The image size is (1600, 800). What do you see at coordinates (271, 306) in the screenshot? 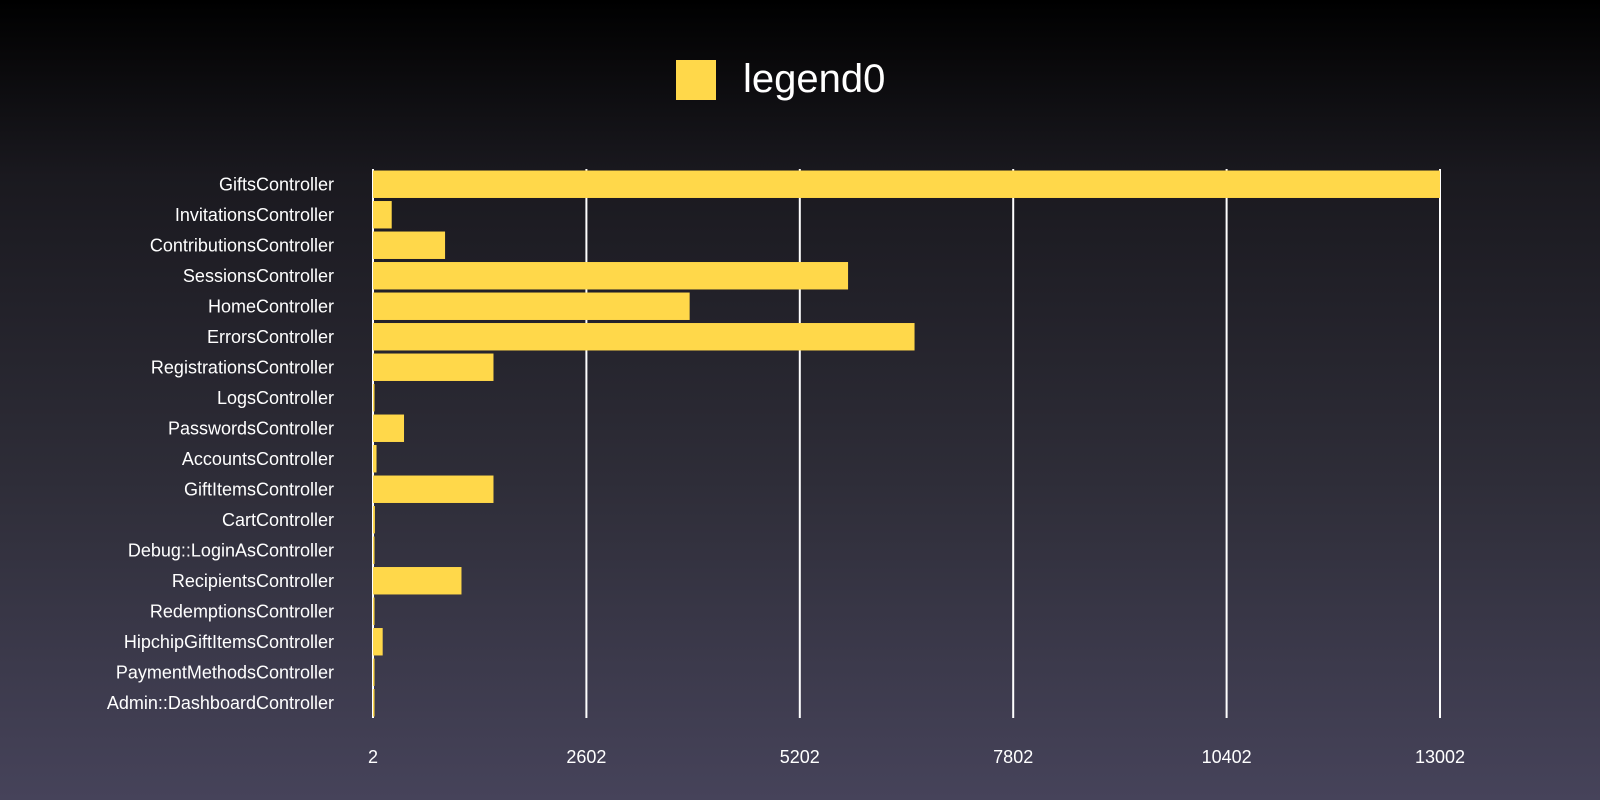
I see `category-label: HomeController` at bounding box center [271, 306].